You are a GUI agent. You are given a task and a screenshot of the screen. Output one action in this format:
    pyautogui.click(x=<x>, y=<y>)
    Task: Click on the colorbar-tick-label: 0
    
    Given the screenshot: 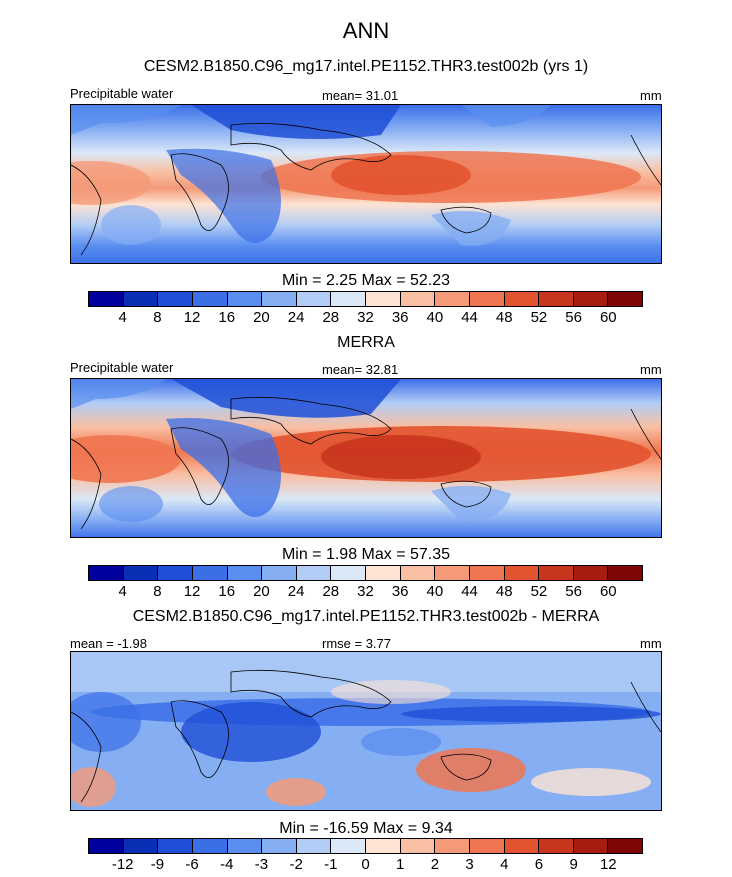 What is the action you would take?
    pyautogui.click(x=365, y=864)
    